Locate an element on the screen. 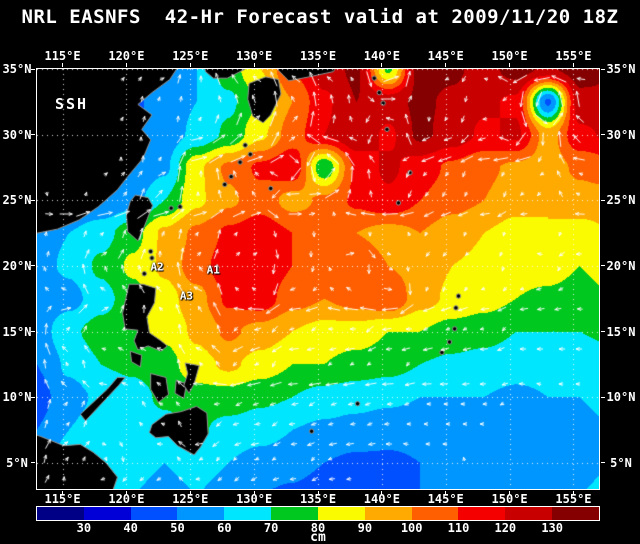 The image size is (640, 544). lon-label-top: 155°E is located at coordinates (573, 56).